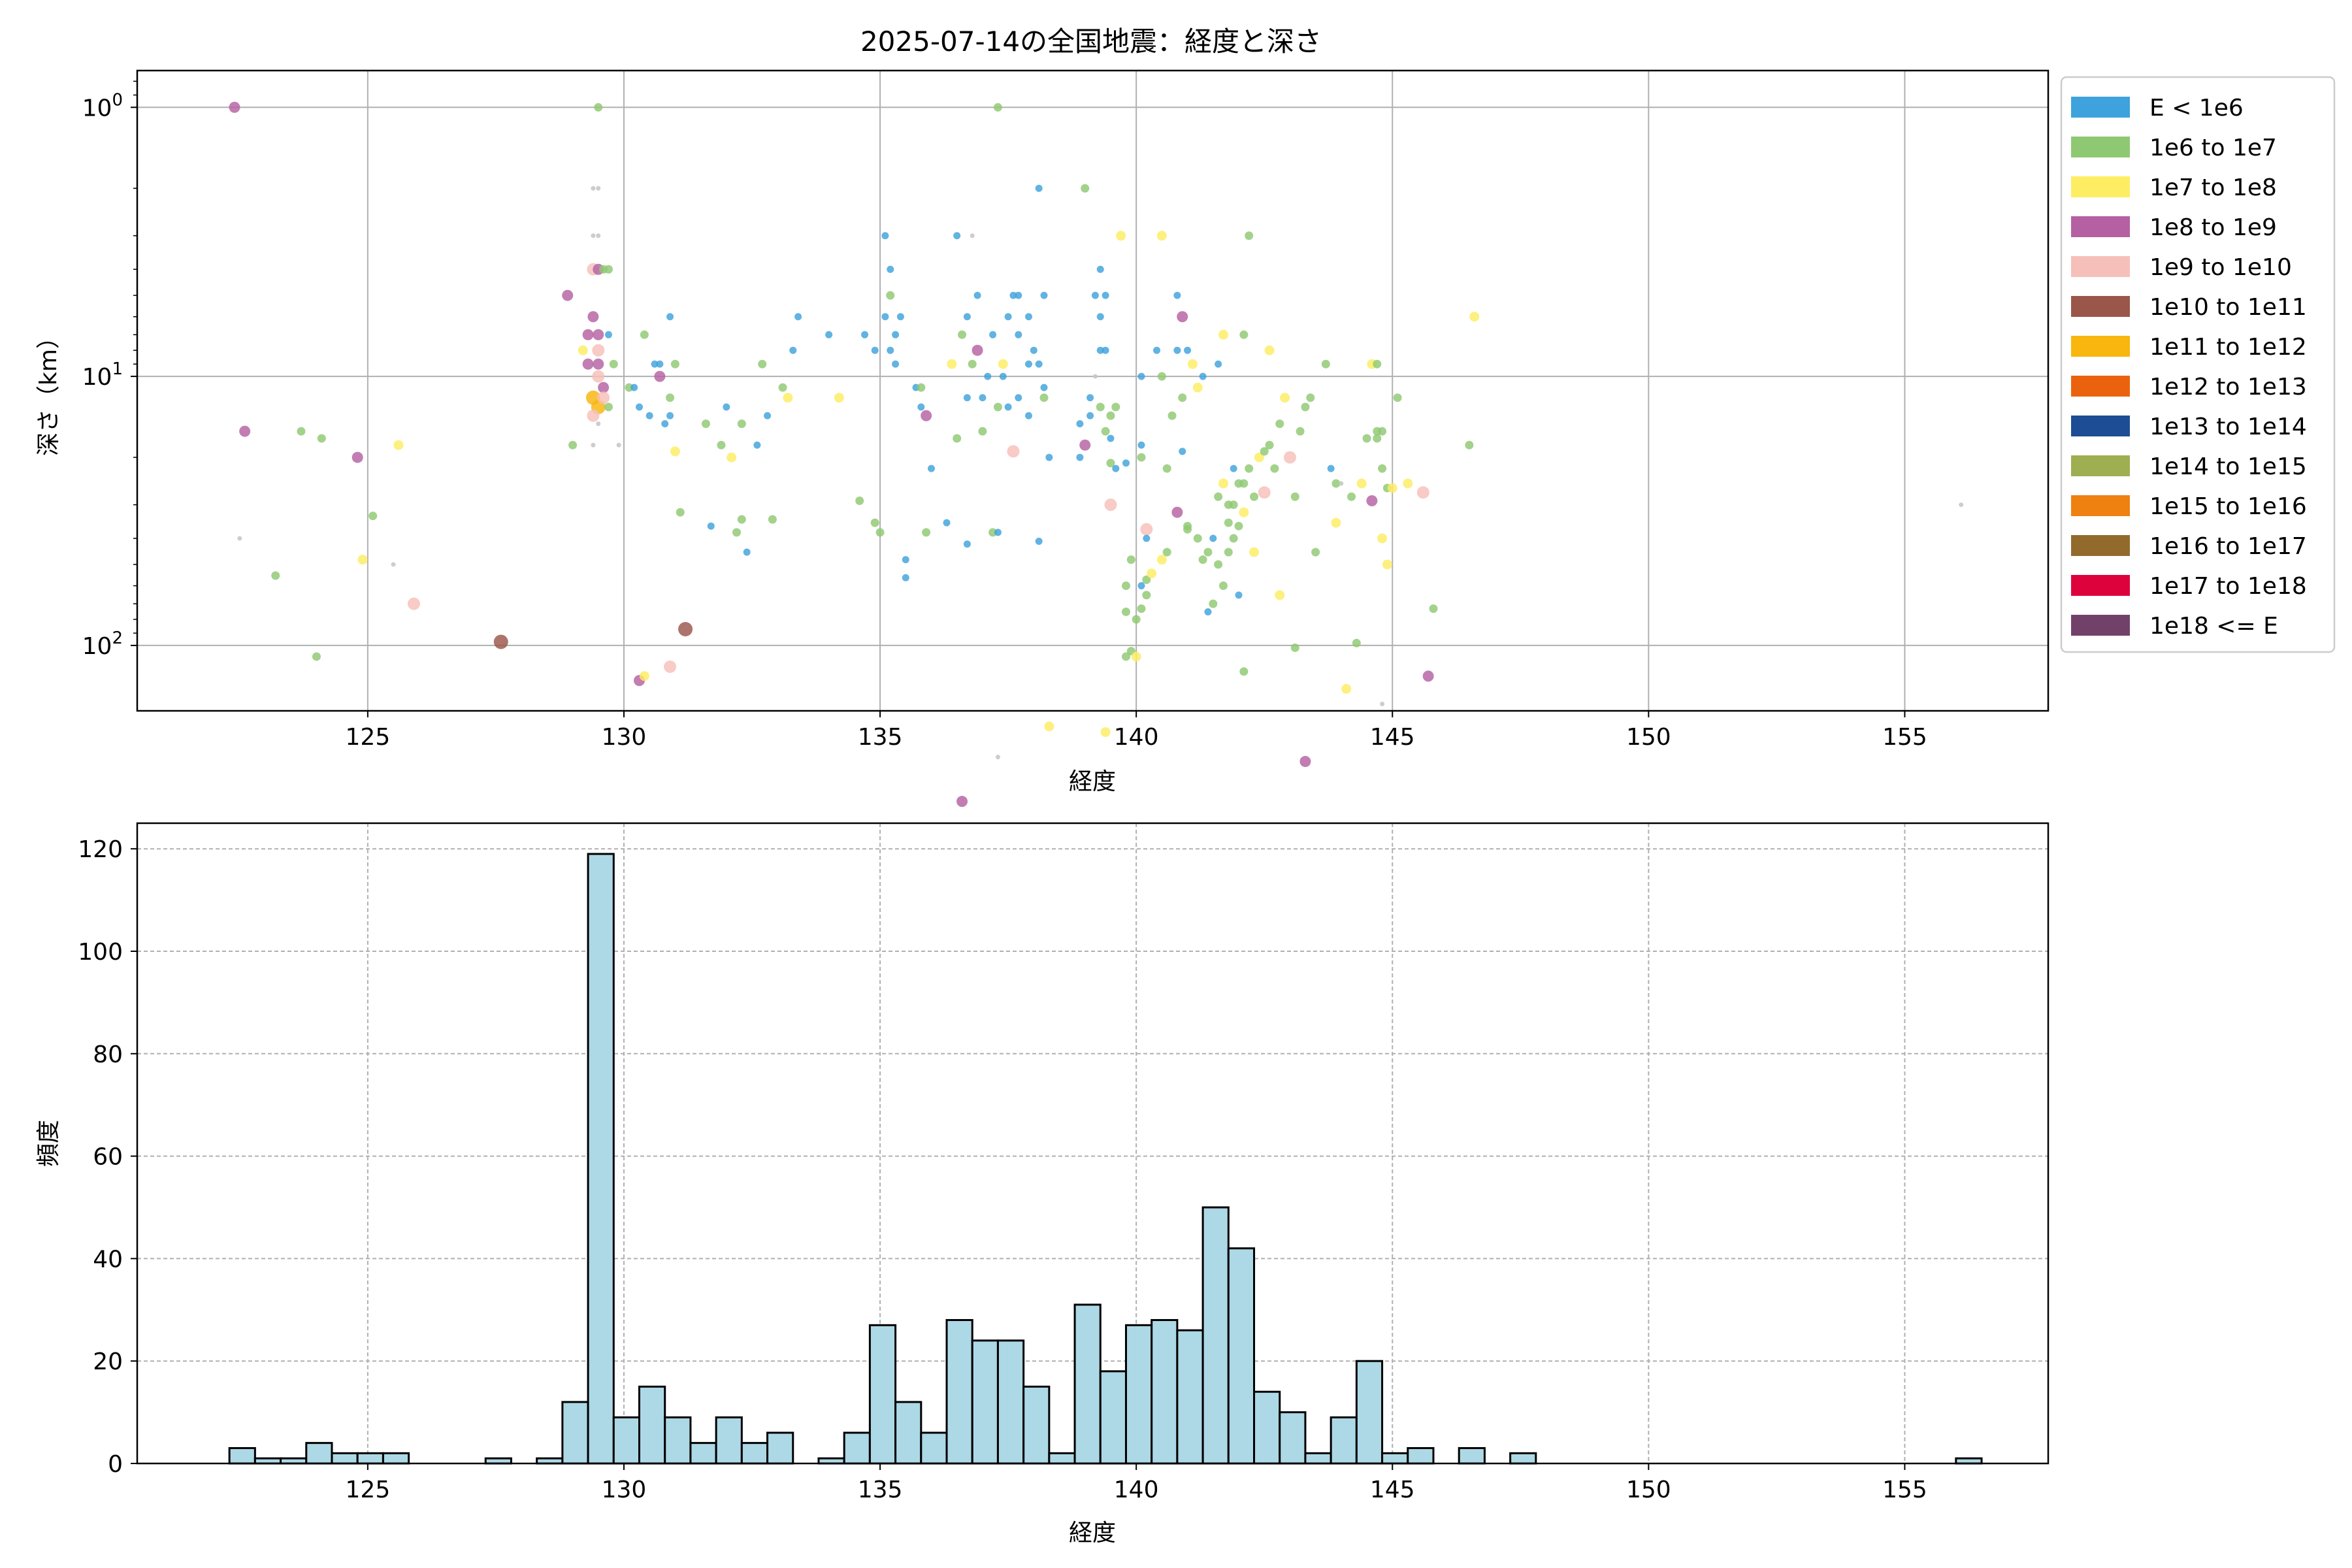  What do you see at coordinates (1904, 737) in the screenshot?
I see `scatter-x-tick-label: 155` at bounding box center [1904, 737].